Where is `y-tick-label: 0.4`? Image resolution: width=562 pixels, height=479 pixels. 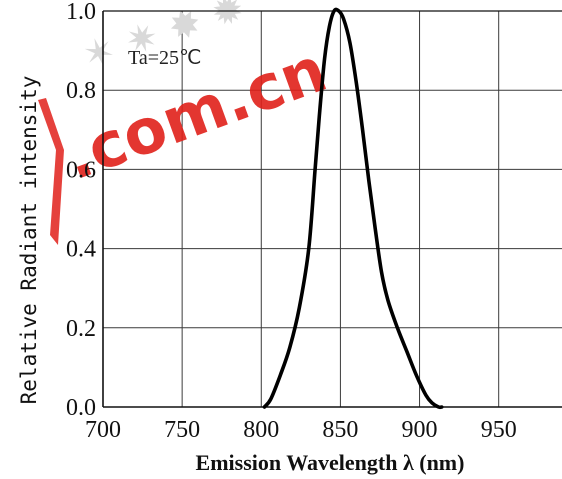
y-tick-label: 0.4 is located at coordinates (81, 250).